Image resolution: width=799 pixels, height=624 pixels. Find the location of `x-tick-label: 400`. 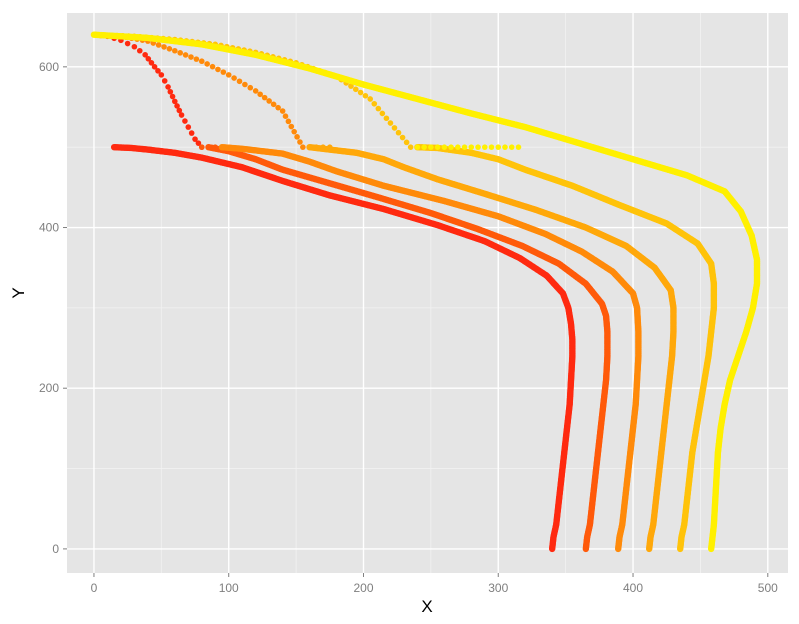

x-tick-label: 400 is located at coordinates (633, 588).